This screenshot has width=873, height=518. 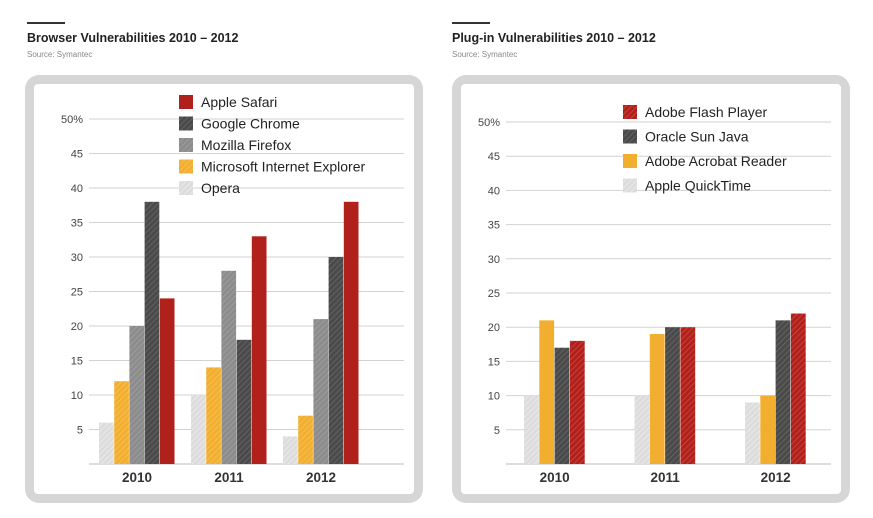 I want to click on bar-adobe-flash-player-2011, so click(x=688, y=395).